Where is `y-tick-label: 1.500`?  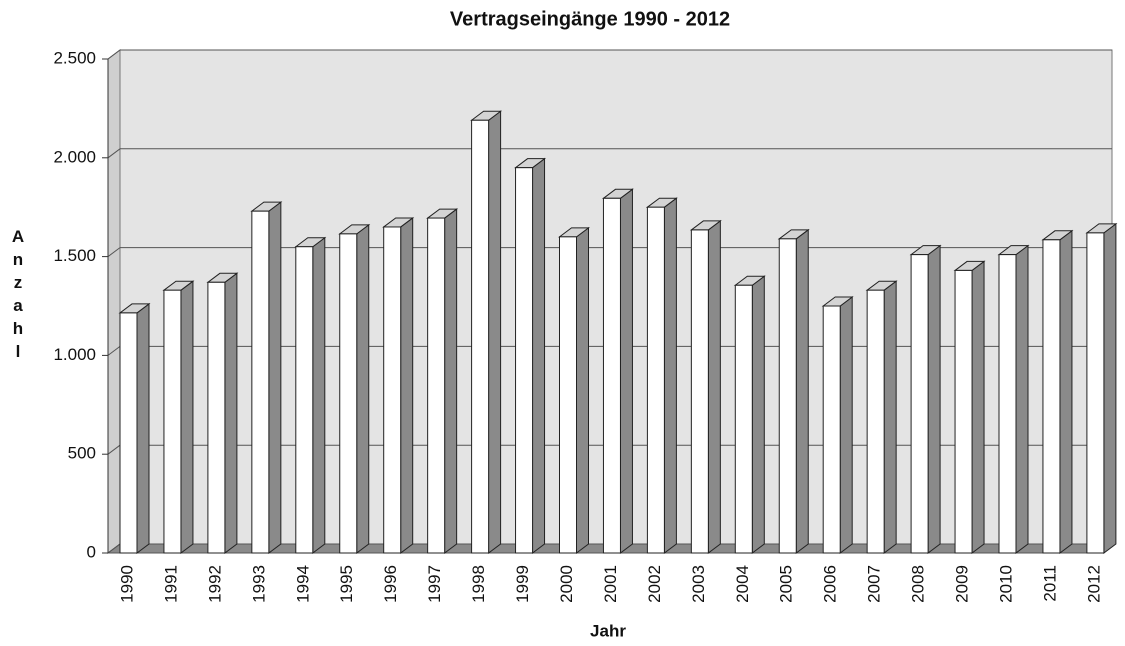 y-tick-label: 1.500 is located at coordinates (74, 255).